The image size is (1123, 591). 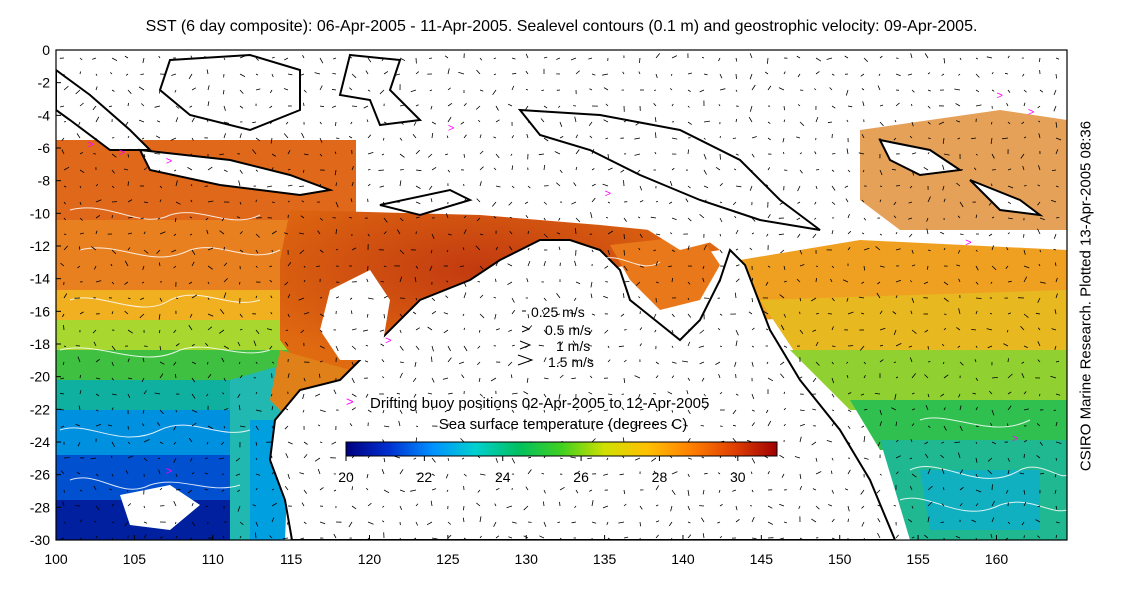 What do you see at coordinates (555, 337) in the screenshot?
I see `velocity-legend: 0.25 m/s 0.5 m/s 1 m/s 1.5 m/s` at bounding box center [555, 337].